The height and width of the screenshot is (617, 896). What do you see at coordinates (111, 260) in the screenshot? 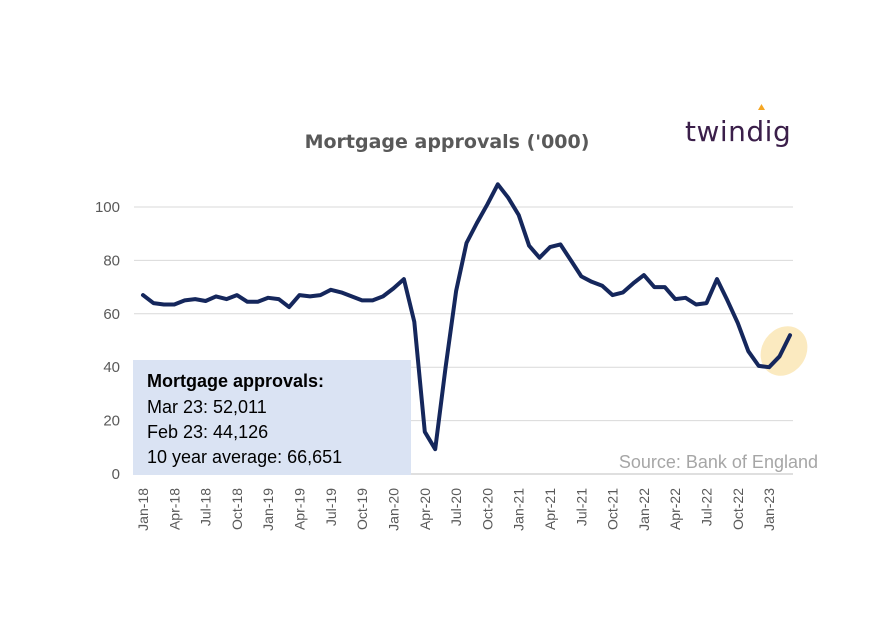
I see `y-tick-label: 80` at bounding box center [111, 260].